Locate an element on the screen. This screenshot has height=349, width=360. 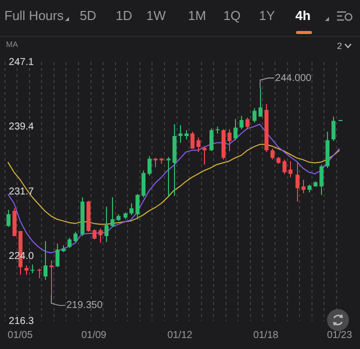
y-tick-label: 216.3 is located at coordinates (21, 321).